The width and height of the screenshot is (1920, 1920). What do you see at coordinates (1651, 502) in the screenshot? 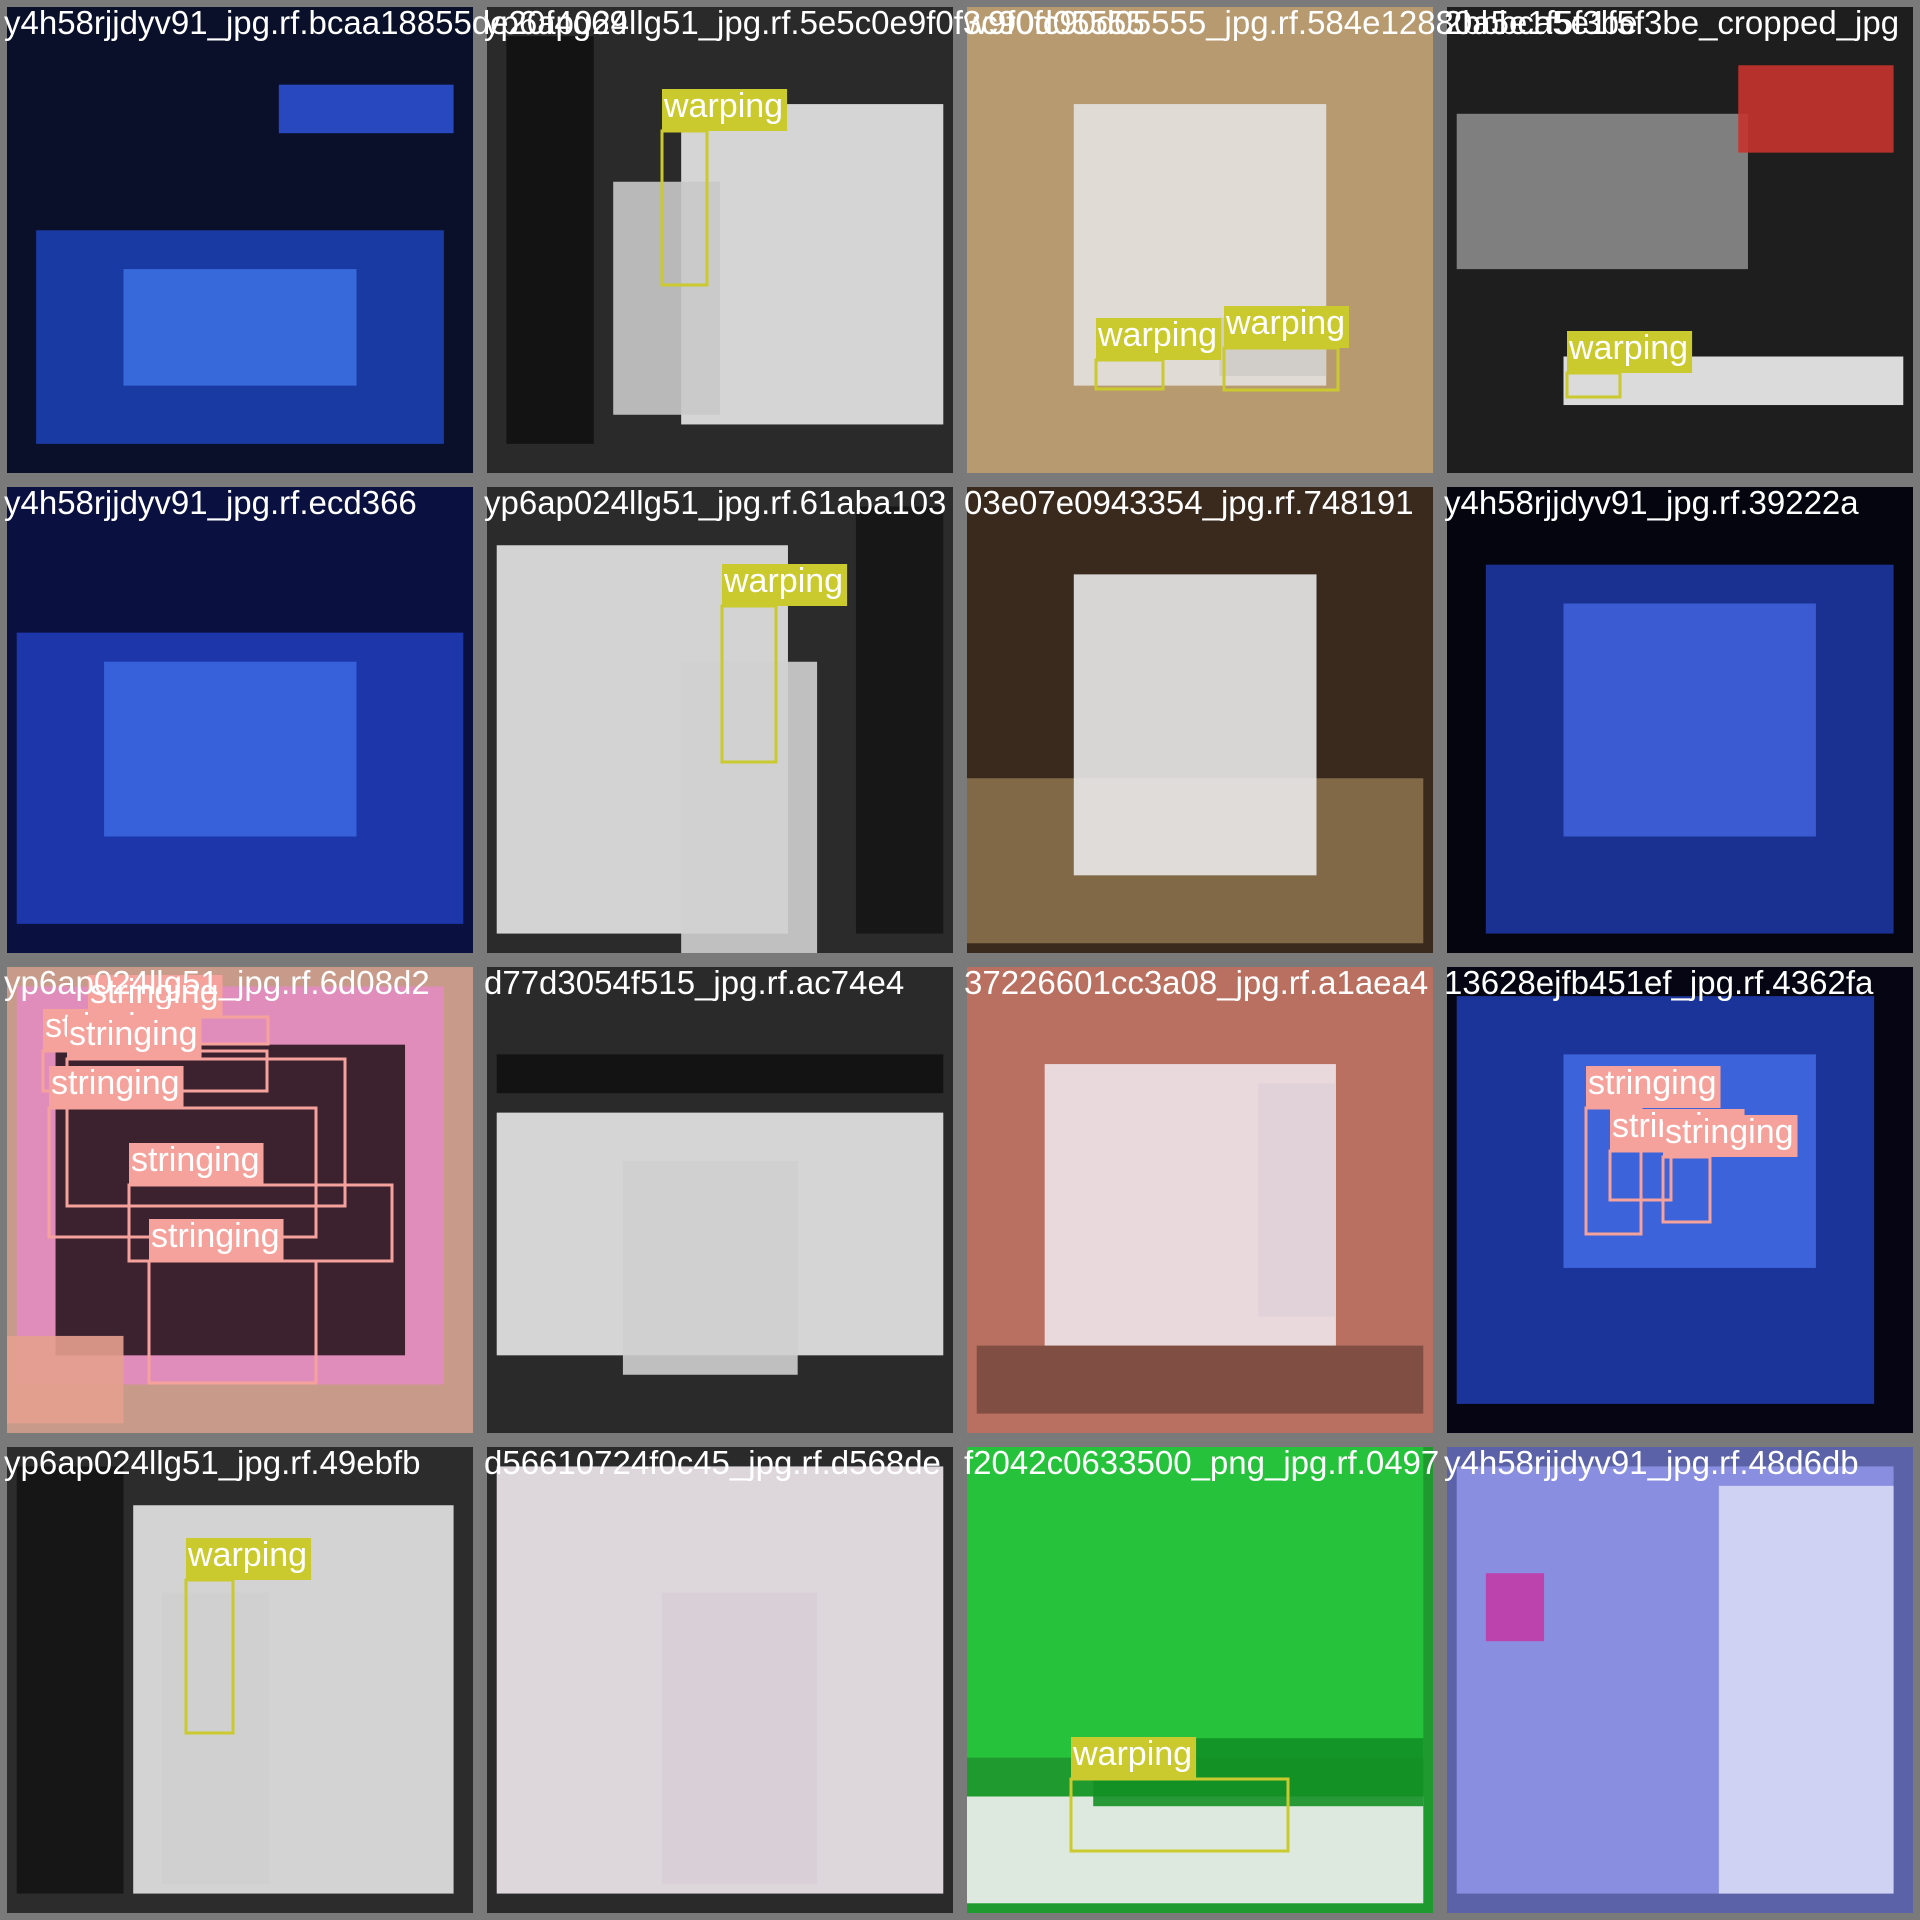
I see `filename: y4h58rjjdyv91_jpg.rf.39222a` at bounding box center [1651, 502].